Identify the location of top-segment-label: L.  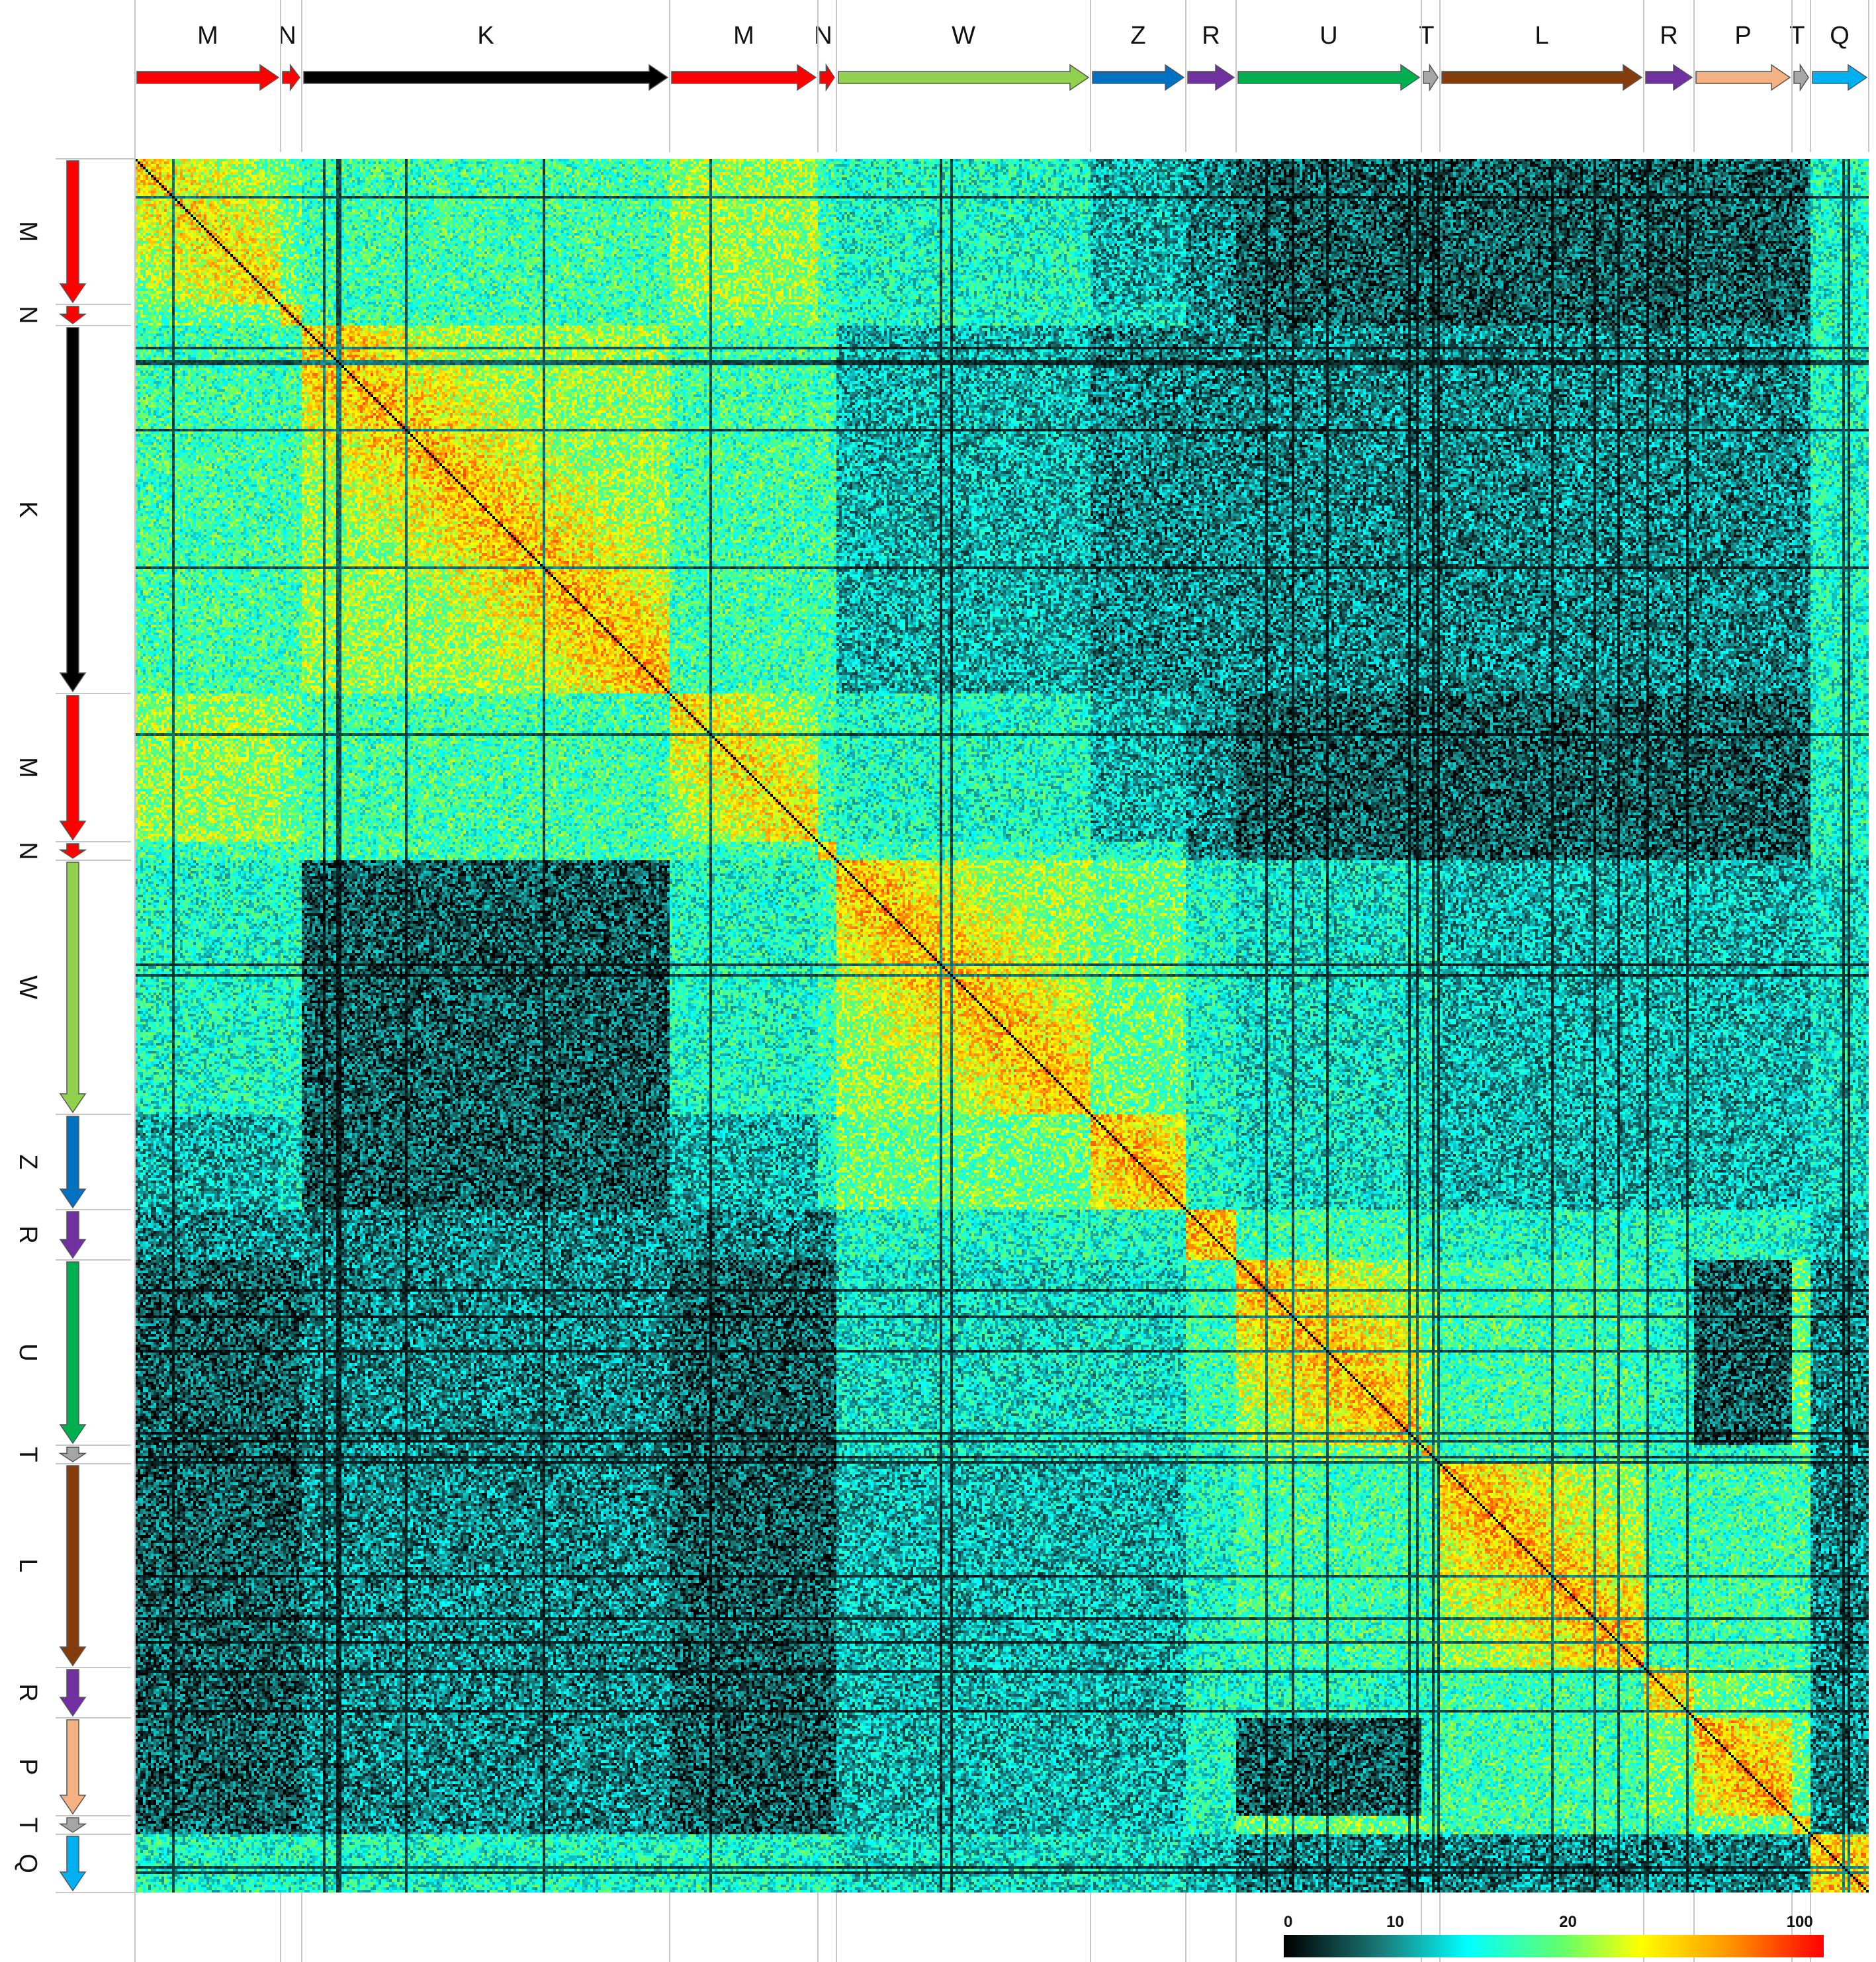
(1541, 36).